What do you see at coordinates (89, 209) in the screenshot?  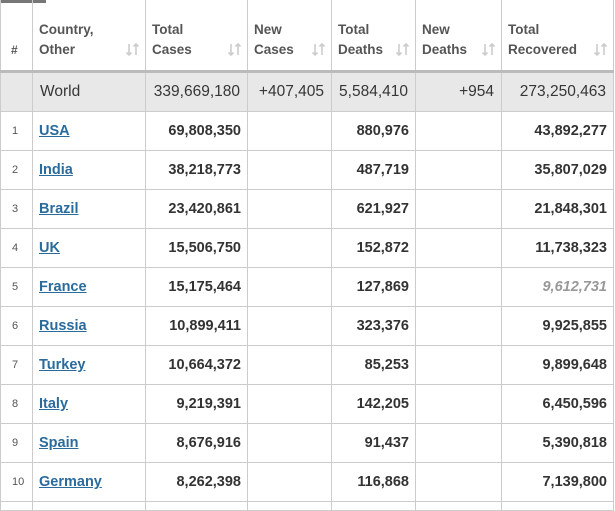 I see `country-cell: Brazil` at bounding box center [89, 209].